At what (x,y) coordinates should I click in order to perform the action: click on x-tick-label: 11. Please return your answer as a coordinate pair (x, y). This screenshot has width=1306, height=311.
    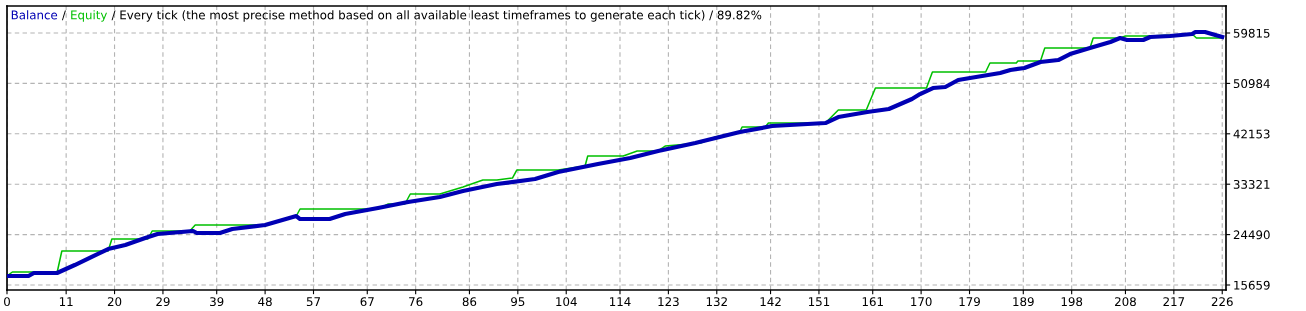
    Looking at the image, I should click on (66, 301).